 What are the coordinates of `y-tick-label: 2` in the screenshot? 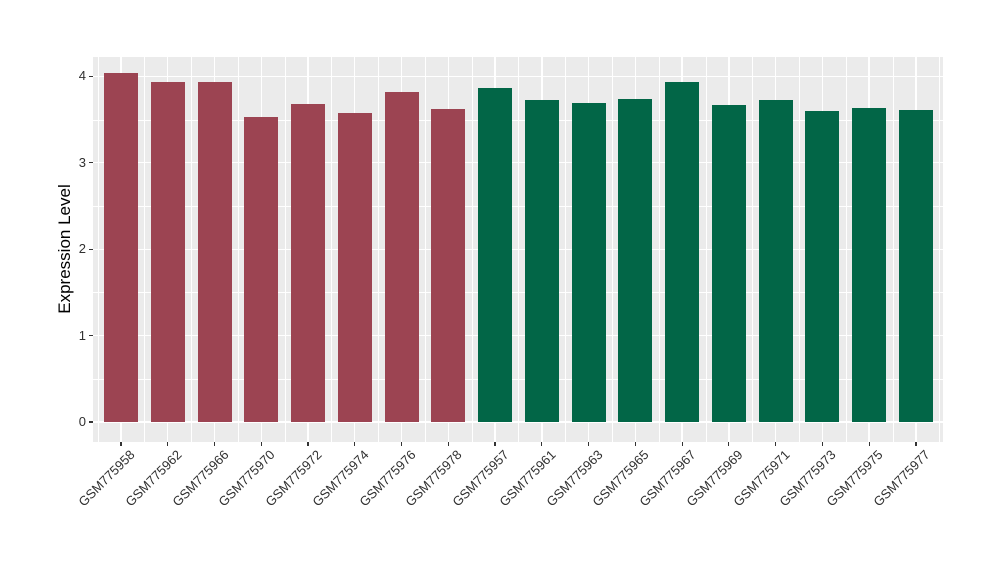 It's located at (82, 249).